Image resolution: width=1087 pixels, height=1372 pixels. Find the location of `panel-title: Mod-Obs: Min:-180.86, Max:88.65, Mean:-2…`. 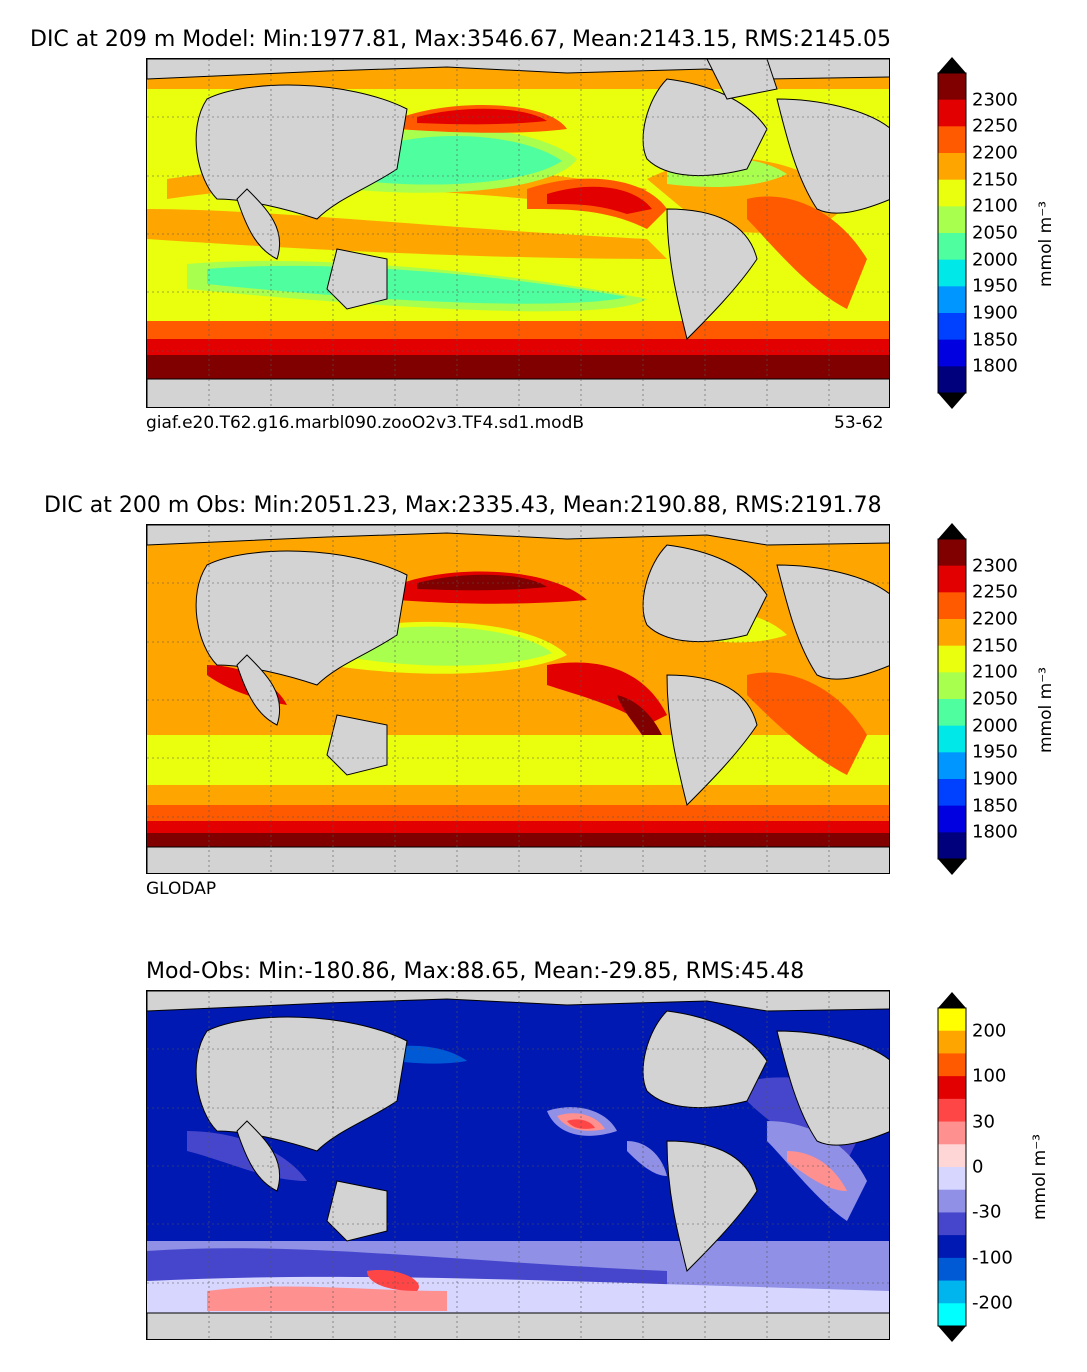

panel-title: Mod-Obs: Min:-180.86, Max:88.65, Mean:-2… is located at coordinates (475, 971).